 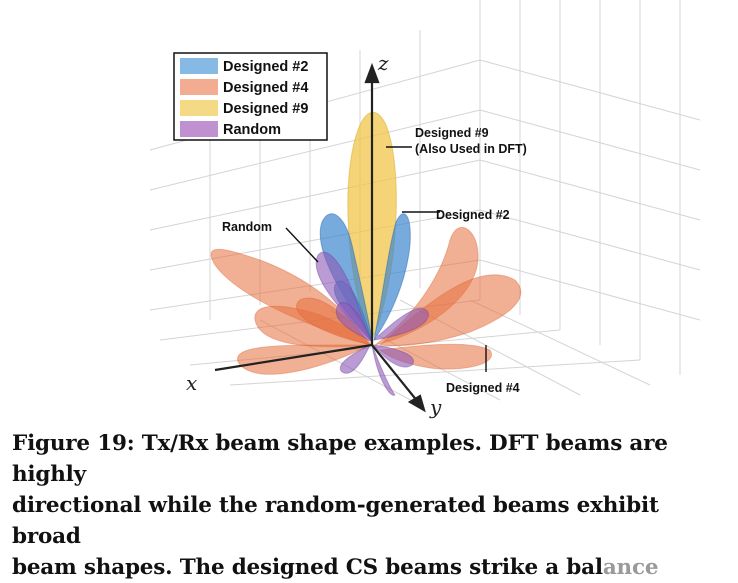 I want to click on annotation-designed-9: Designed #9, so click(x=452, y=133).